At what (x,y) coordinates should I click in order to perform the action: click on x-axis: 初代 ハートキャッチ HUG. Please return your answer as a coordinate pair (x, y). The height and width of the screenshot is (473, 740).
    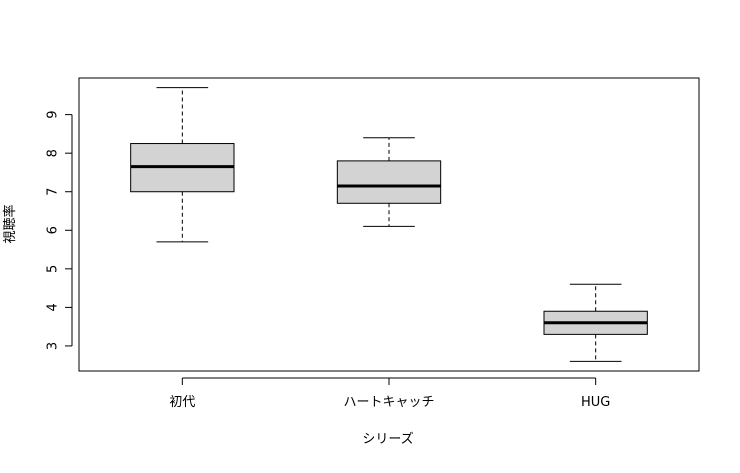
    Looking at the image, I should click on (389, 393).